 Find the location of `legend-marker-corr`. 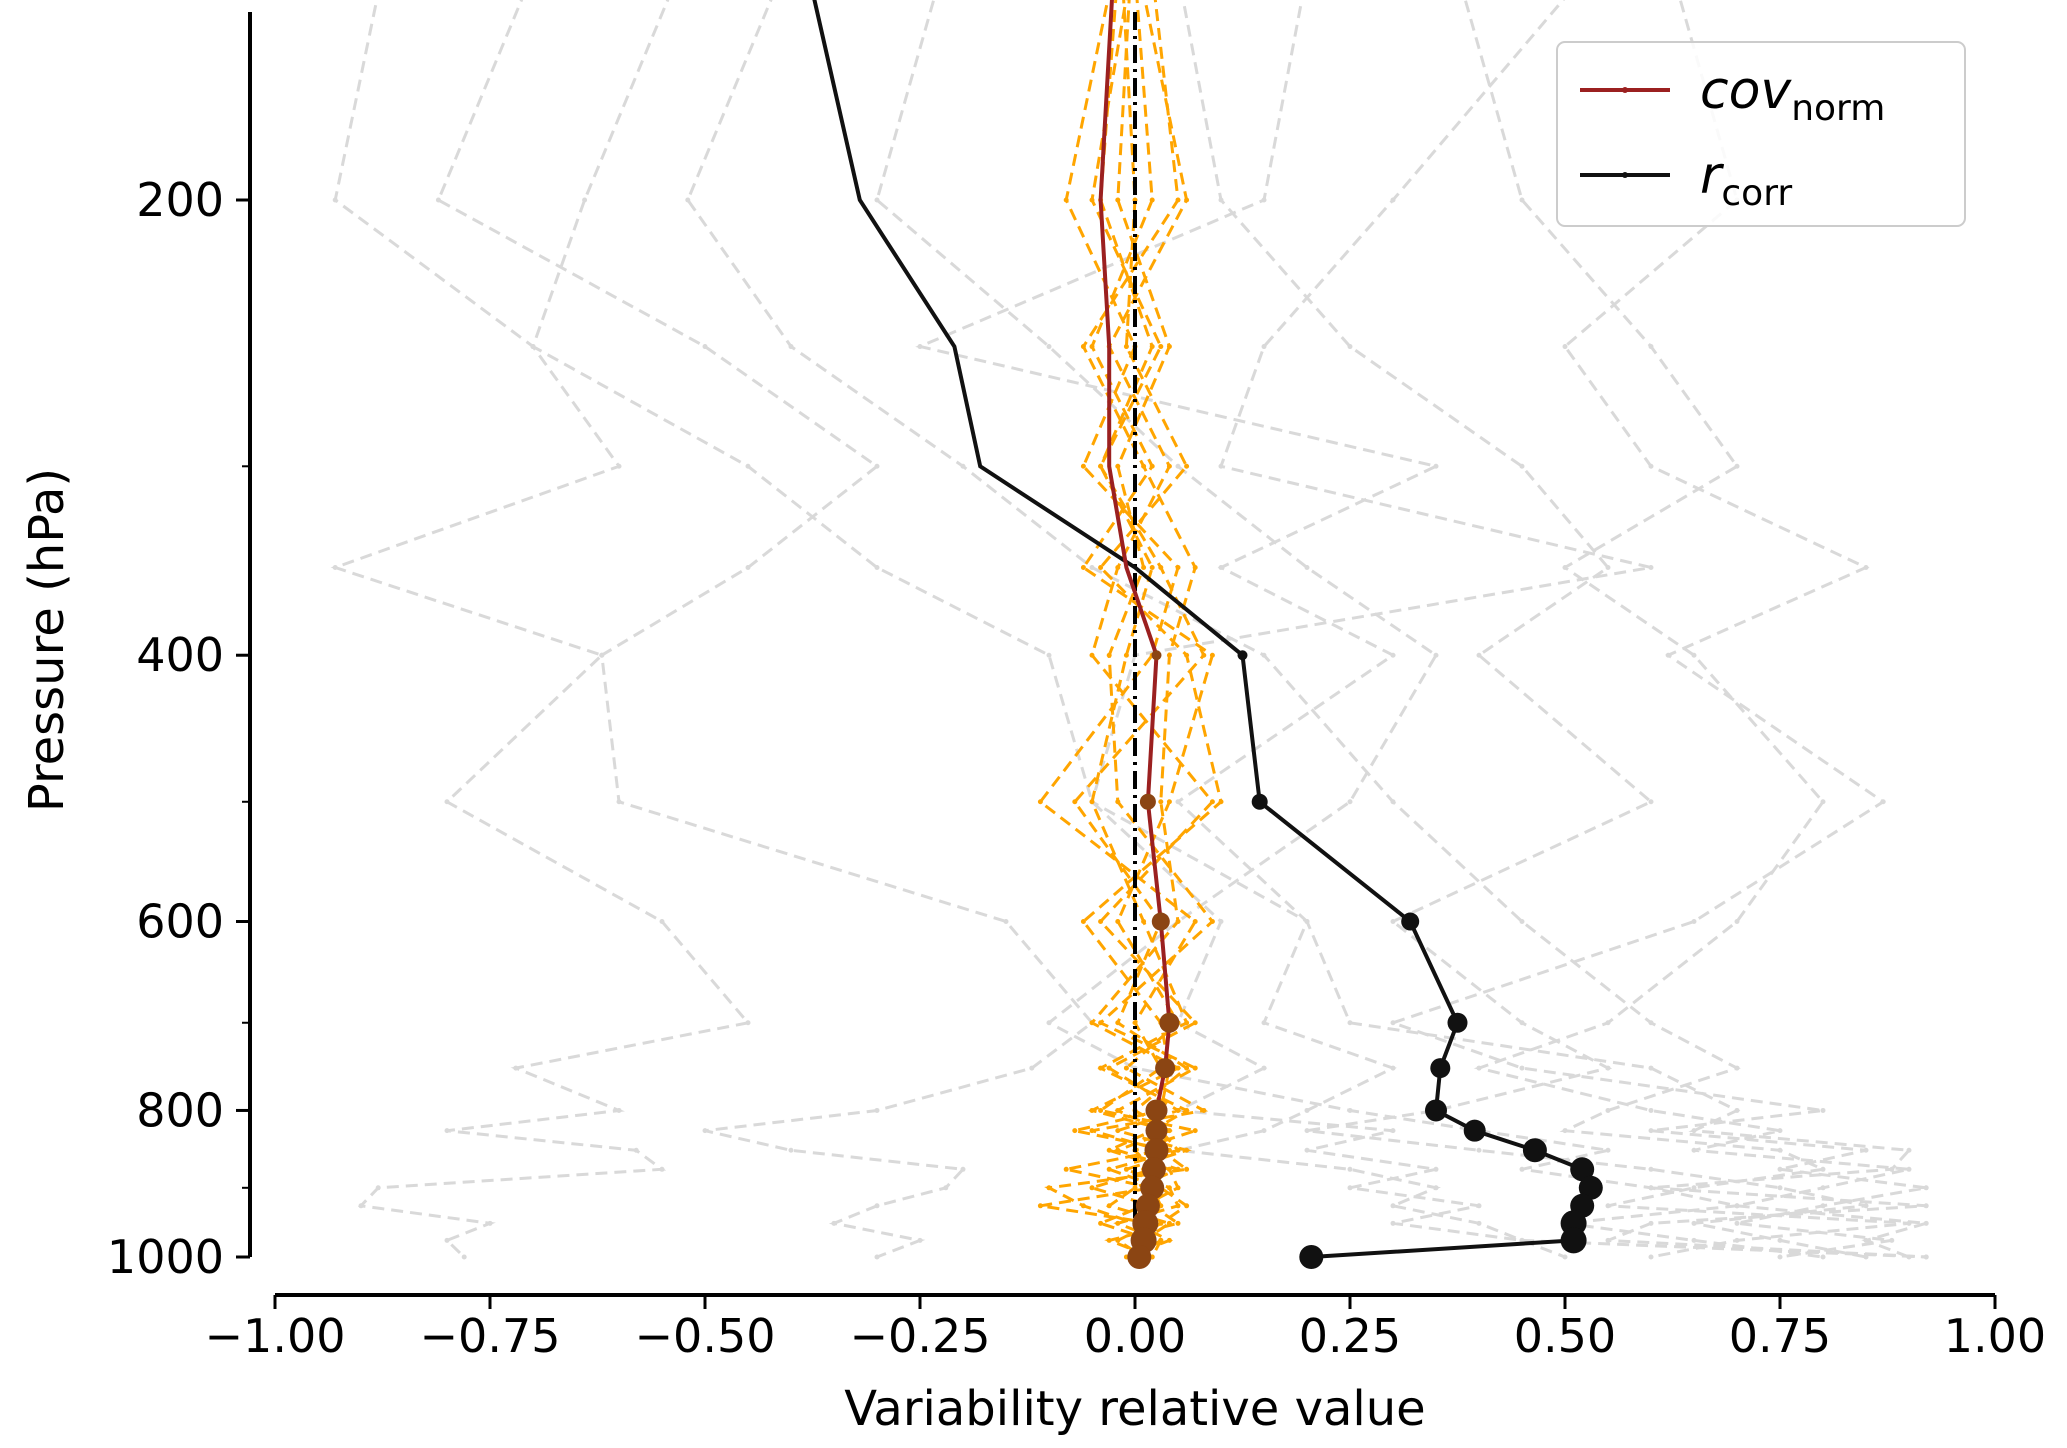

legend-marker-corr is located at coordinates (1625, 175).